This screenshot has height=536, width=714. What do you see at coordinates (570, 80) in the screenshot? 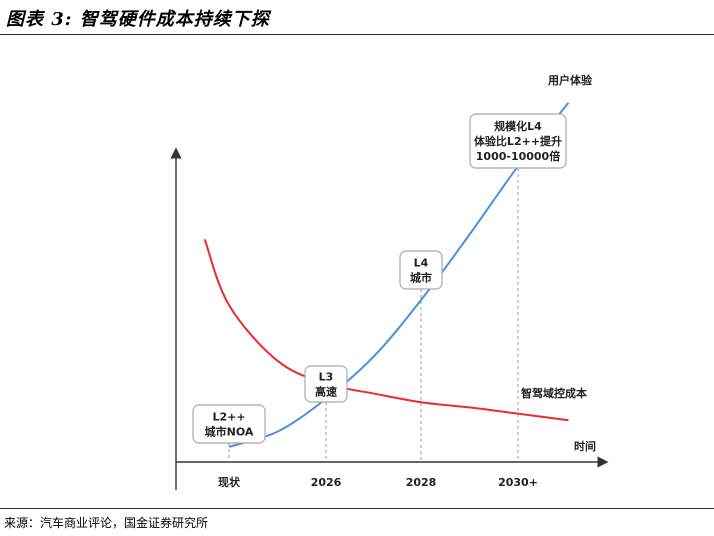
I see `series-label-user-experience: 用户体验` at bounding box center [570, 80].